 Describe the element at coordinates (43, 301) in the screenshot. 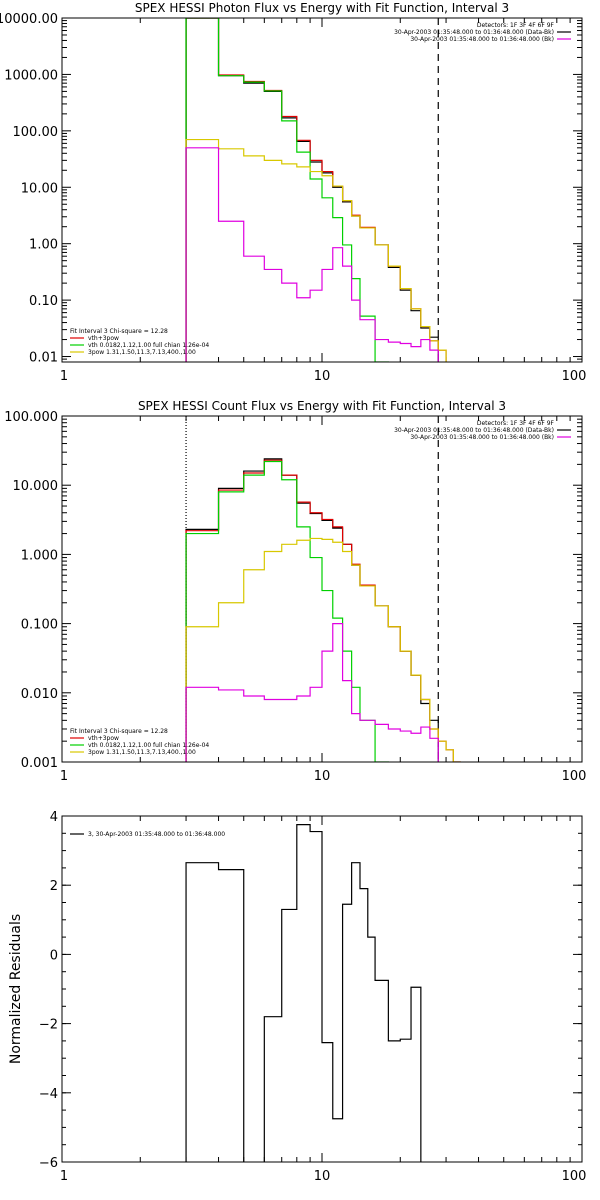

I see `y-tick-label: 0.10` at that location.